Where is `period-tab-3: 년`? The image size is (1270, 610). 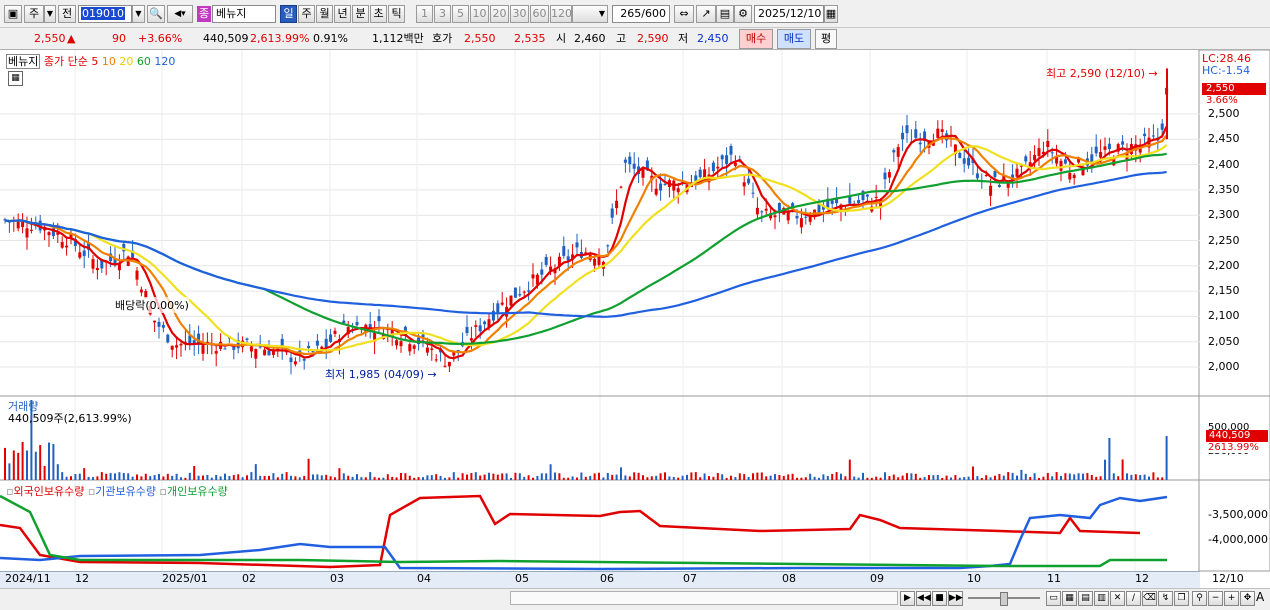
period-tab-3: 년 is located at coordinates (342, 14).